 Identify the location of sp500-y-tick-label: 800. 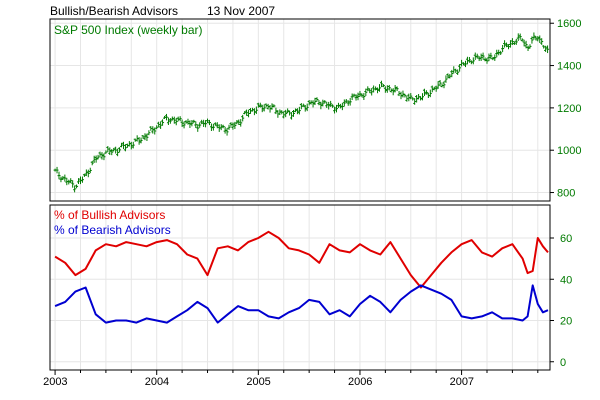
(566, 194).